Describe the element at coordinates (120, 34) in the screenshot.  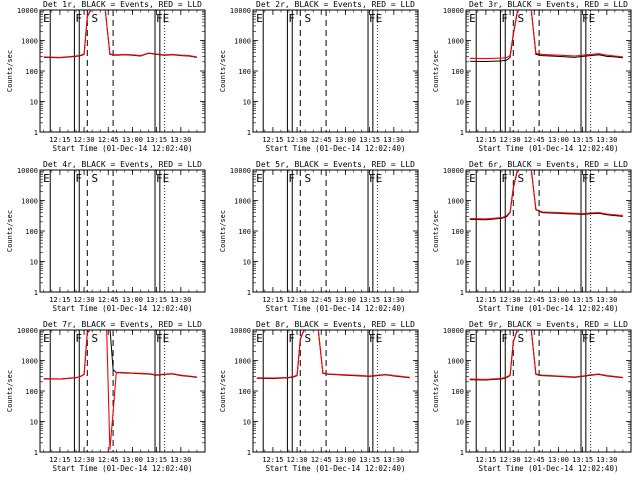
I see `series-group` at that location.